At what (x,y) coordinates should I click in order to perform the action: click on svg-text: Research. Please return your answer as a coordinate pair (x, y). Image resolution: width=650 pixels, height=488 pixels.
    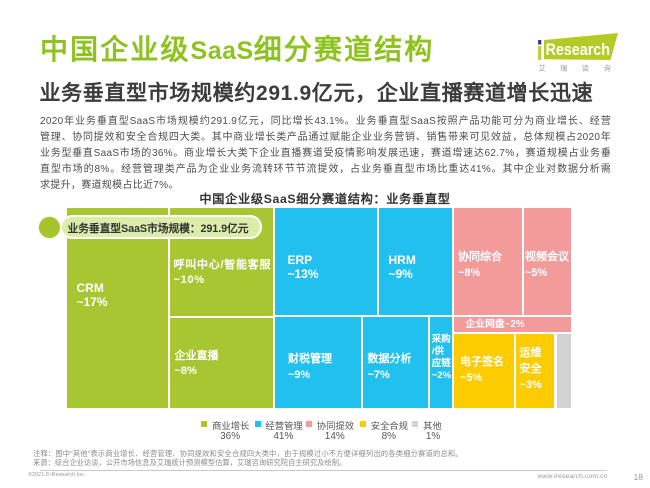
    Looking at the image, I should click on (578, 50).